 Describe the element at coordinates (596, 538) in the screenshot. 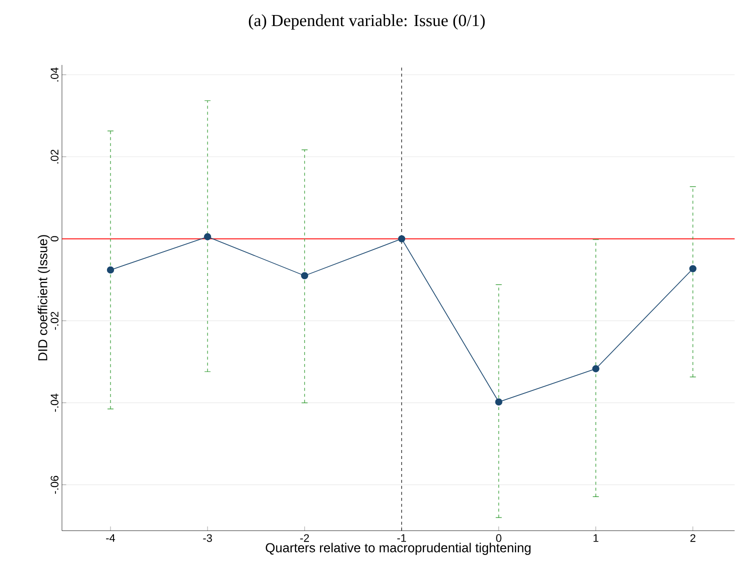

I see `x-tick-label: 1` at that location.